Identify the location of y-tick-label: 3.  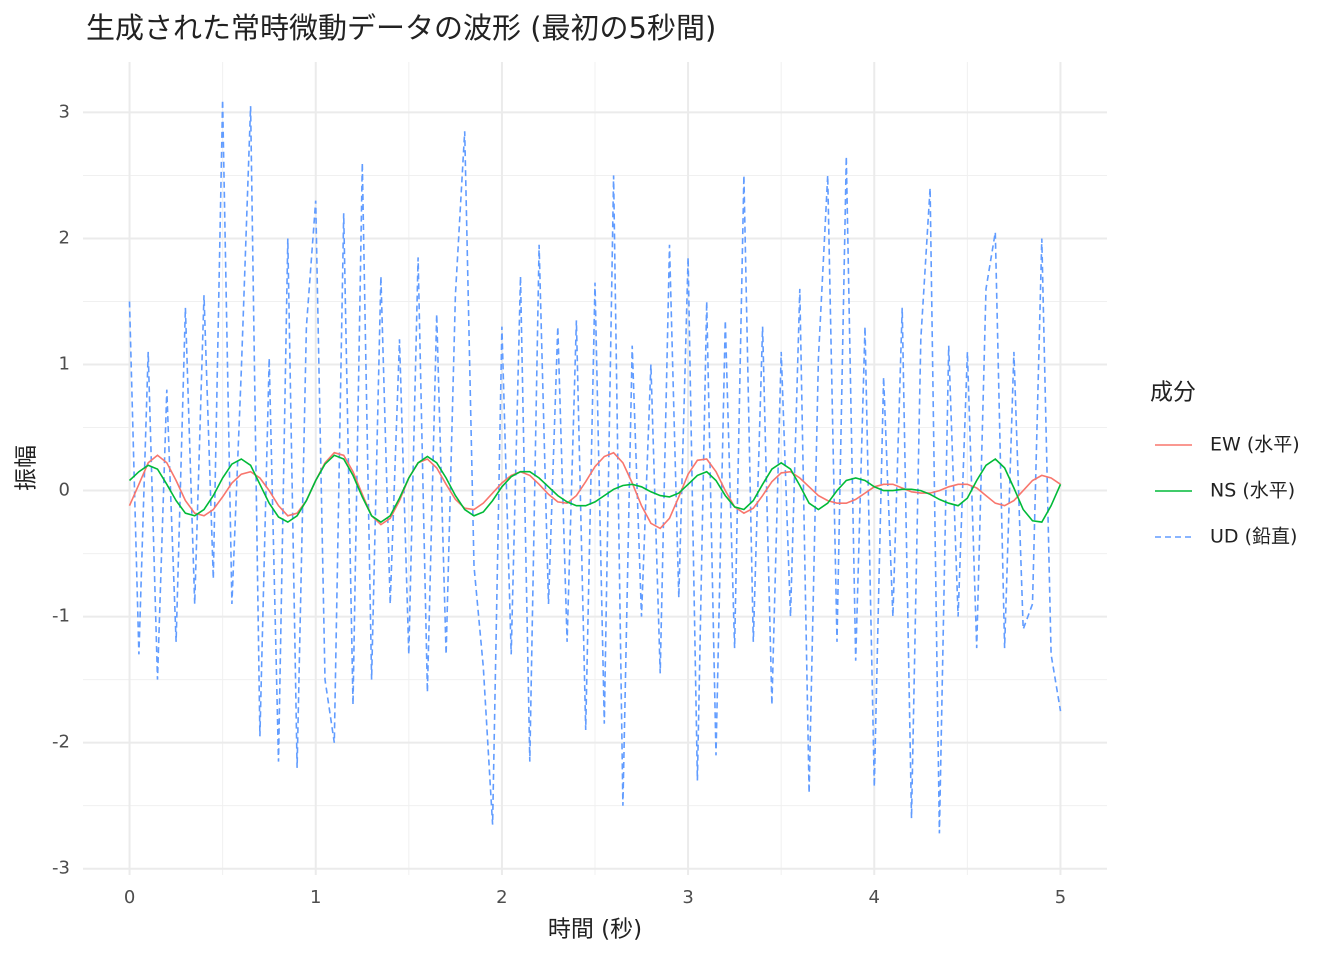
(64, 111).